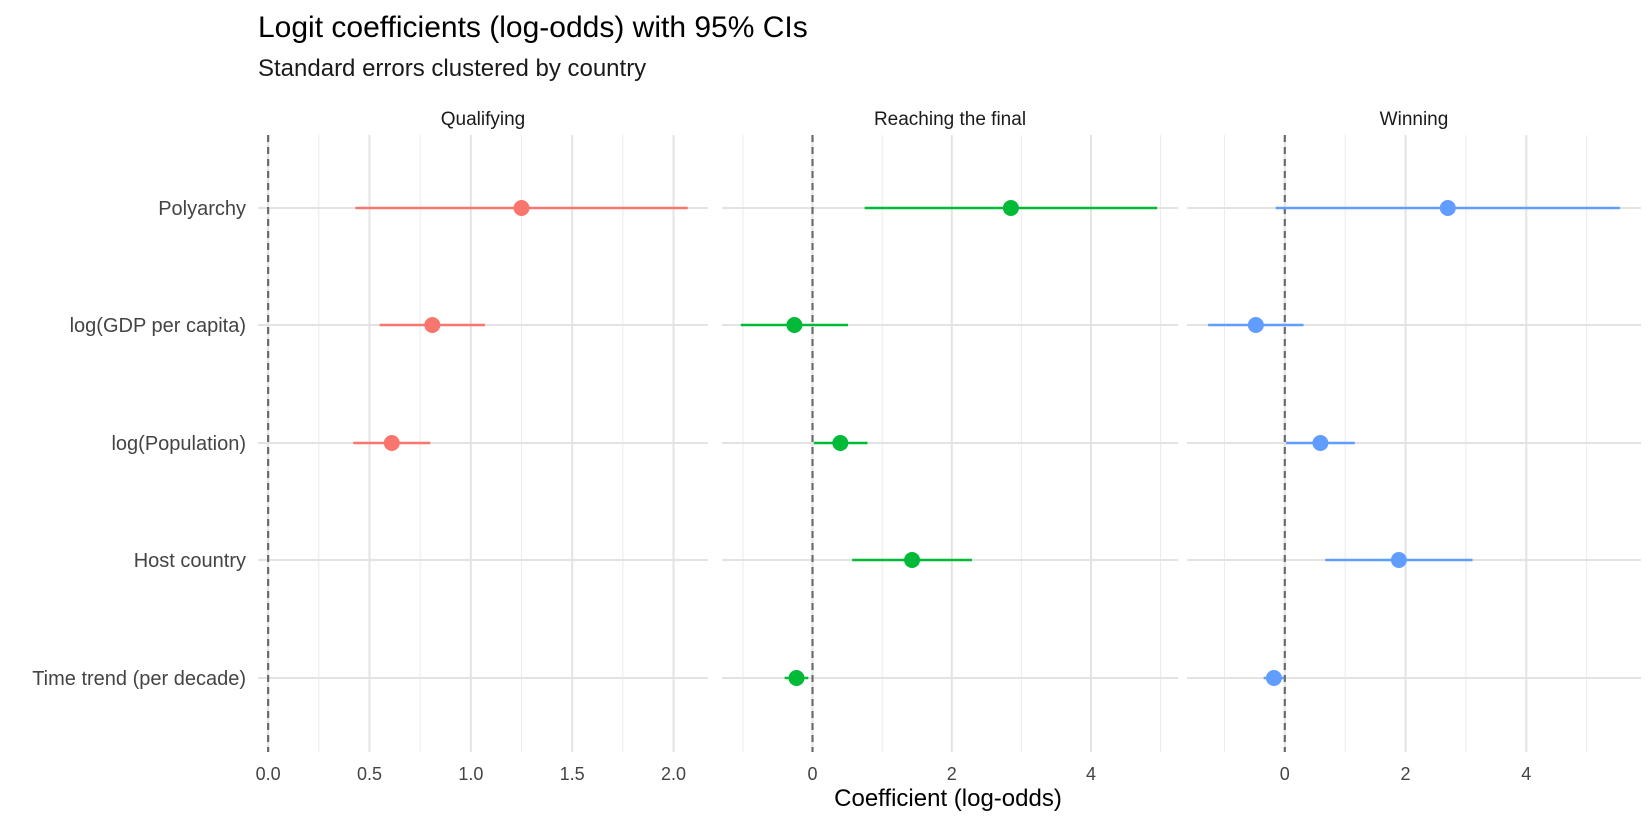 The height and width of the screenshot is (825, 1650). What do you see at coordinates (452, 68) in the screenshot?
I see `chart-subtitle: Standard errors clustered by country` at bounding box center [452, 68].